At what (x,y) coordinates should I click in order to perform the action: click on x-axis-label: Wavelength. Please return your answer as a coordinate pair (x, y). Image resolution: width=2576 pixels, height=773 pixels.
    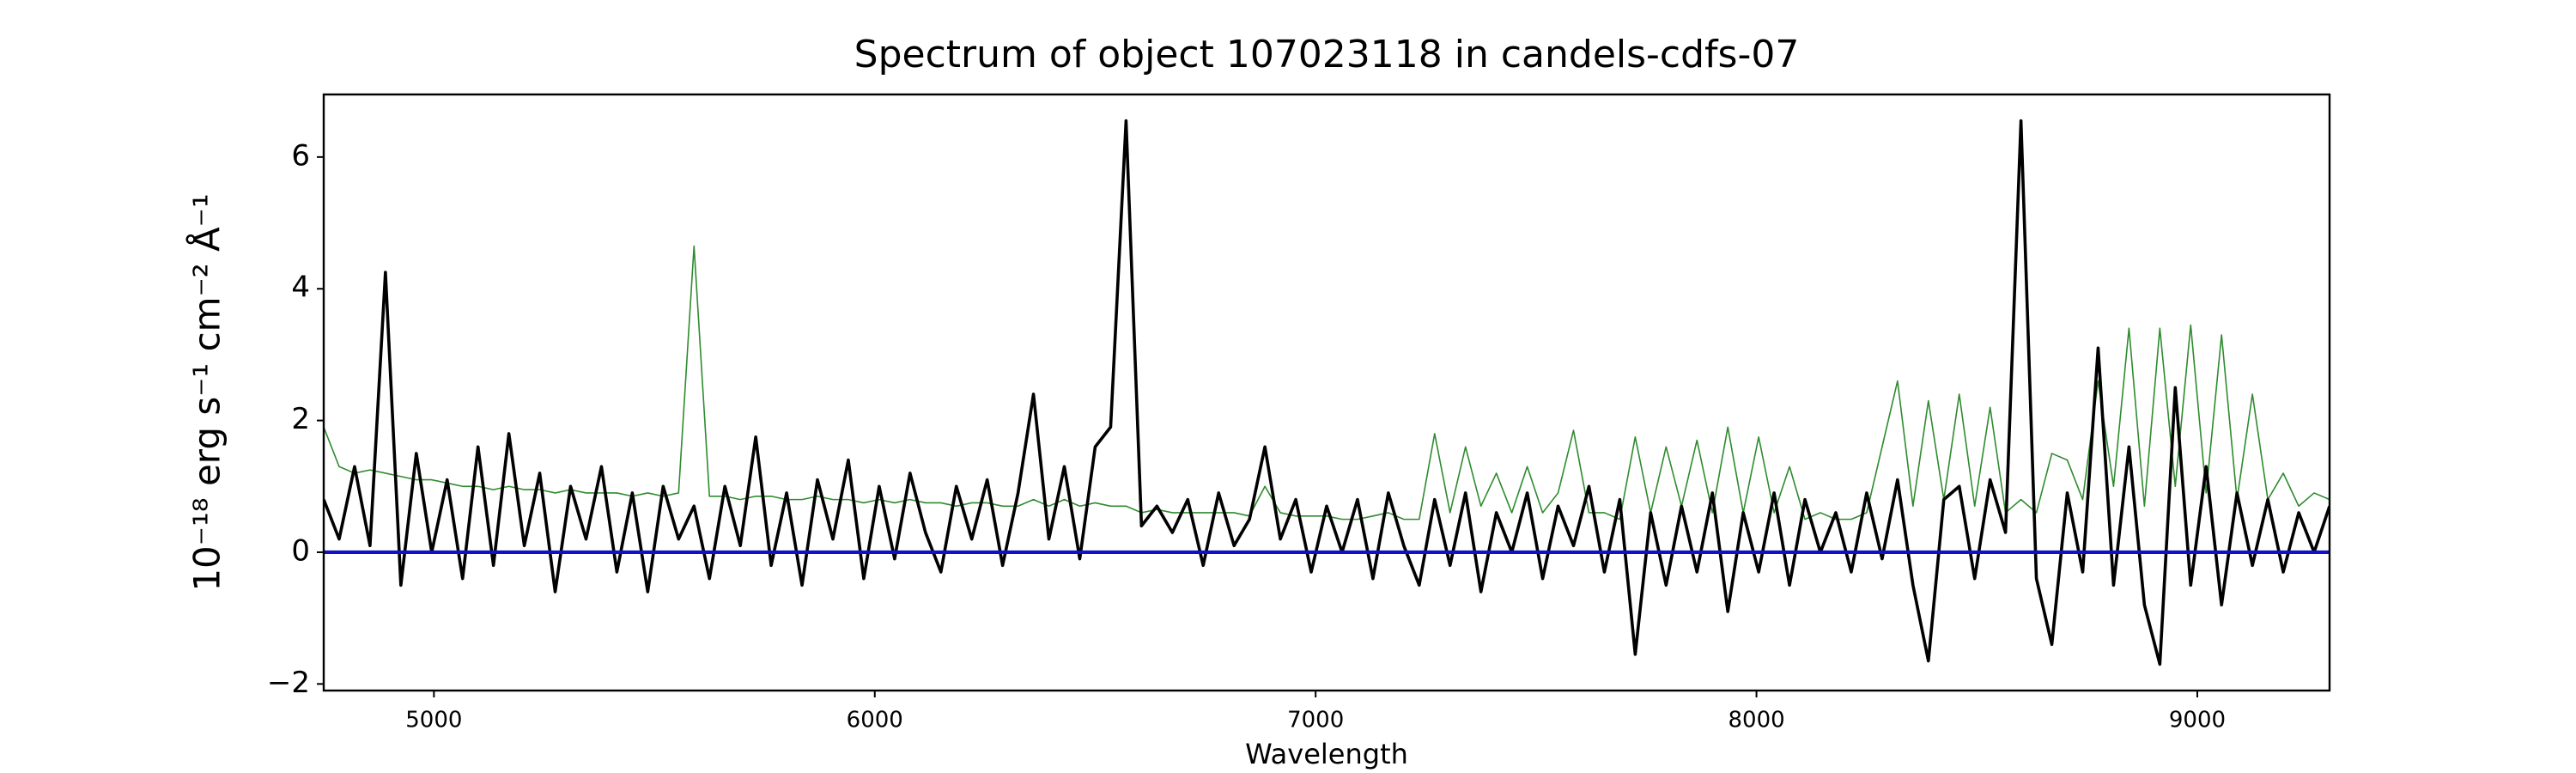
    Looking at the image, I should click on (1327, 754).